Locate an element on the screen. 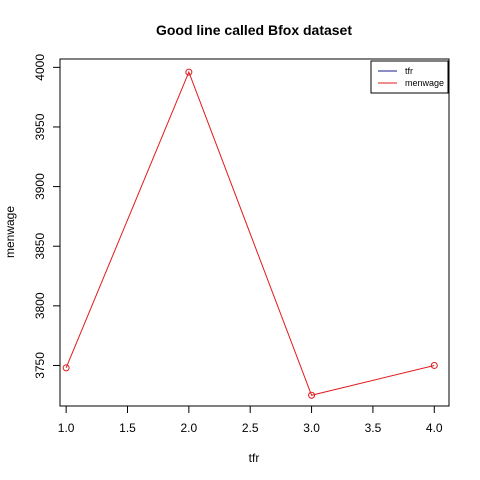 The image size is (480, 480). y-tick-label: 3950 is located at coordinates (40, 126).